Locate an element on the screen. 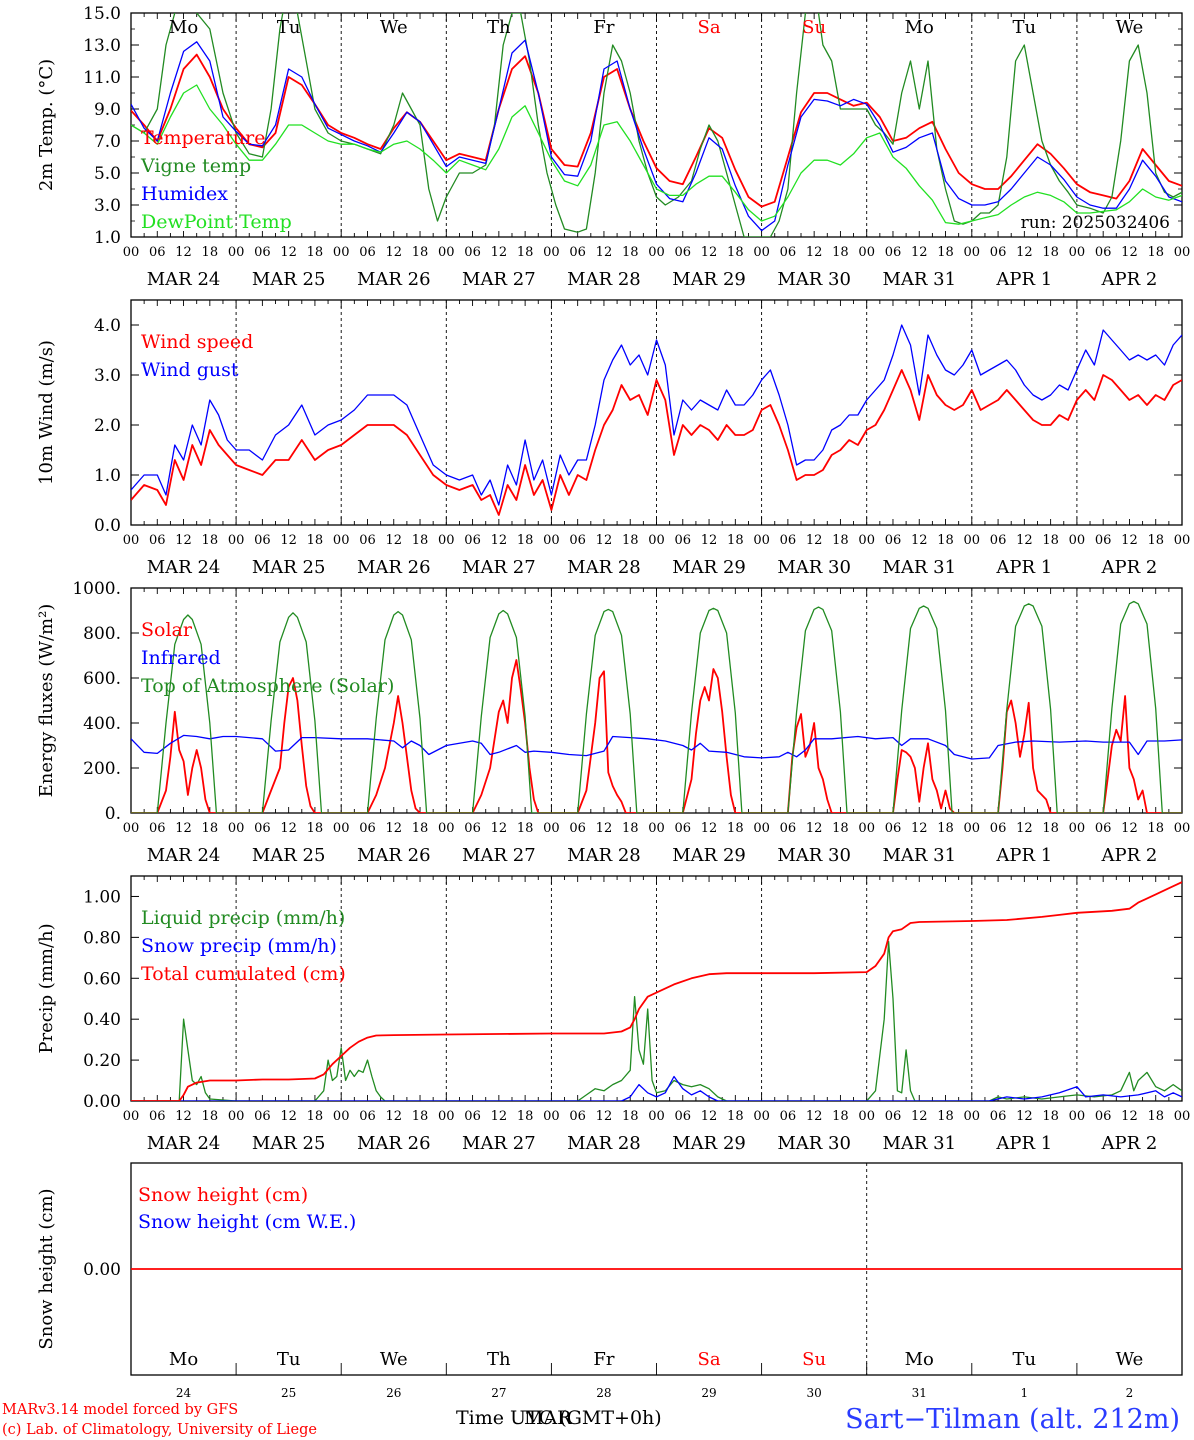 This screenshot has height=1440, width=1194. date-label: MAR 26 is located at coordinates (394, 855).